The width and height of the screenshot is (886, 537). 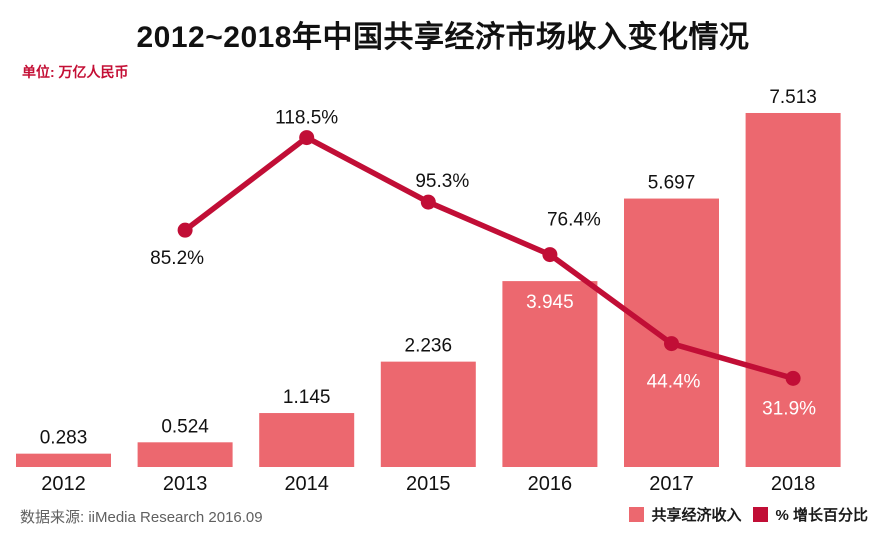 What do you see at coordinates (550, 374) in the screenshot?
I see `bar-2016` at bounding box center [550, 374].